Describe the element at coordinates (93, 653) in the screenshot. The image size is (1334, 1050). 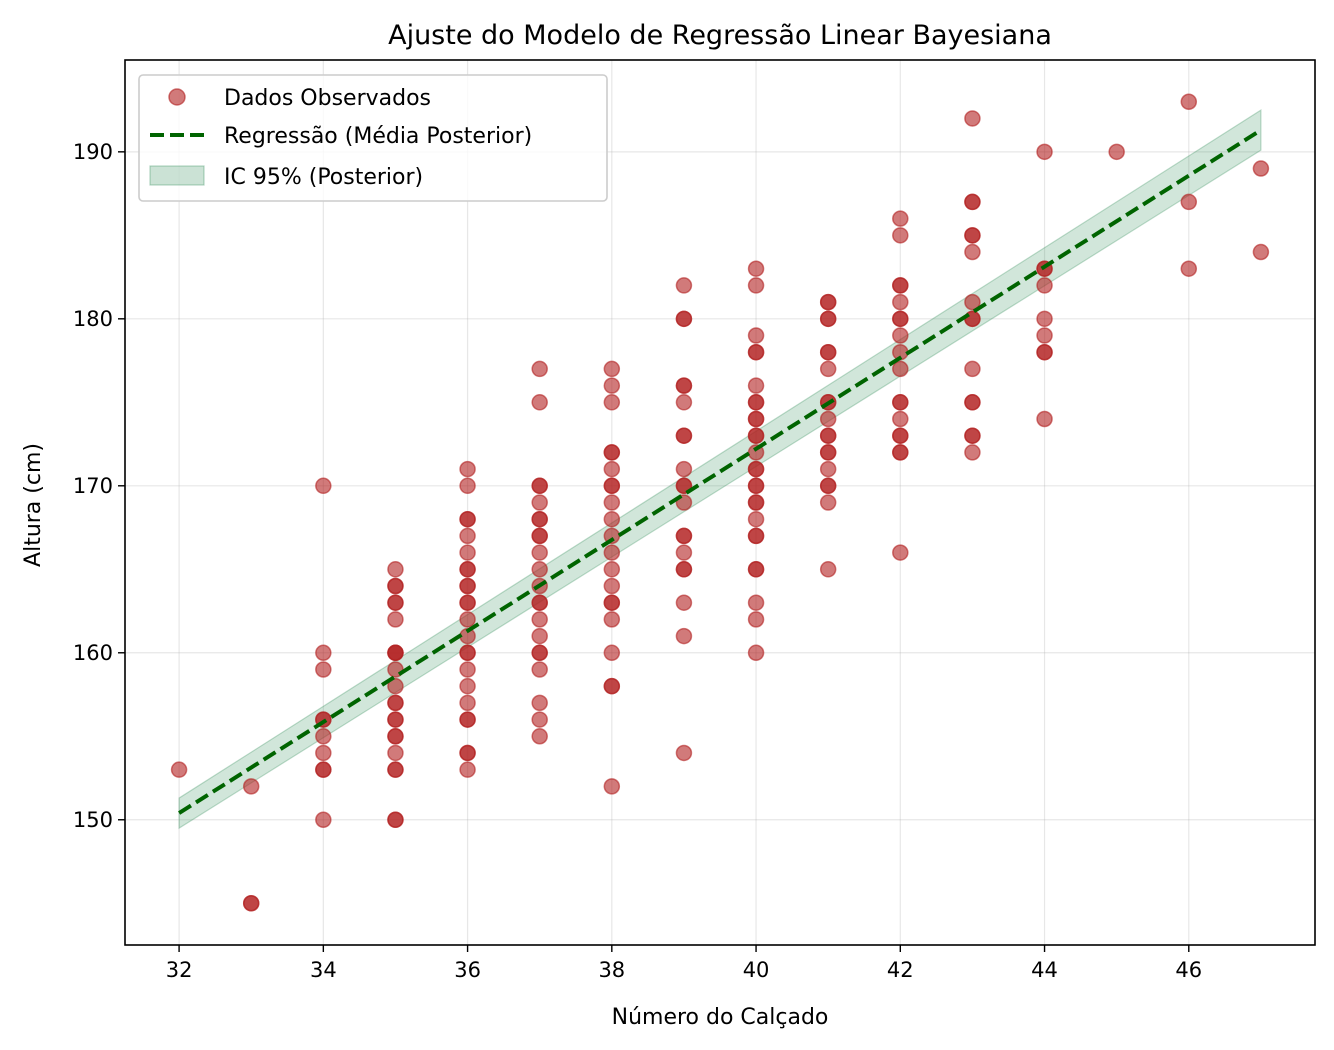
I see `y-tick-label: 160` at that location.